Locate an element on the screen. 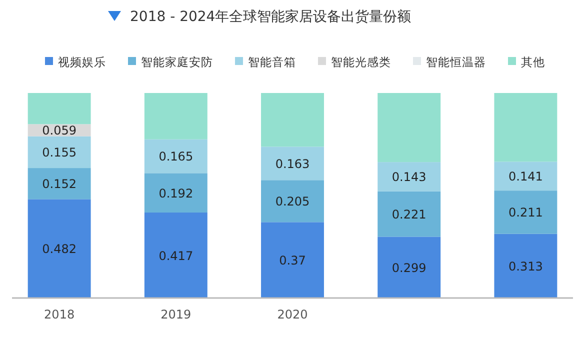 Image resolution: width=575 pixels, height=354 pixels. data-label: 0.313 is located at coordinates (525, 266).